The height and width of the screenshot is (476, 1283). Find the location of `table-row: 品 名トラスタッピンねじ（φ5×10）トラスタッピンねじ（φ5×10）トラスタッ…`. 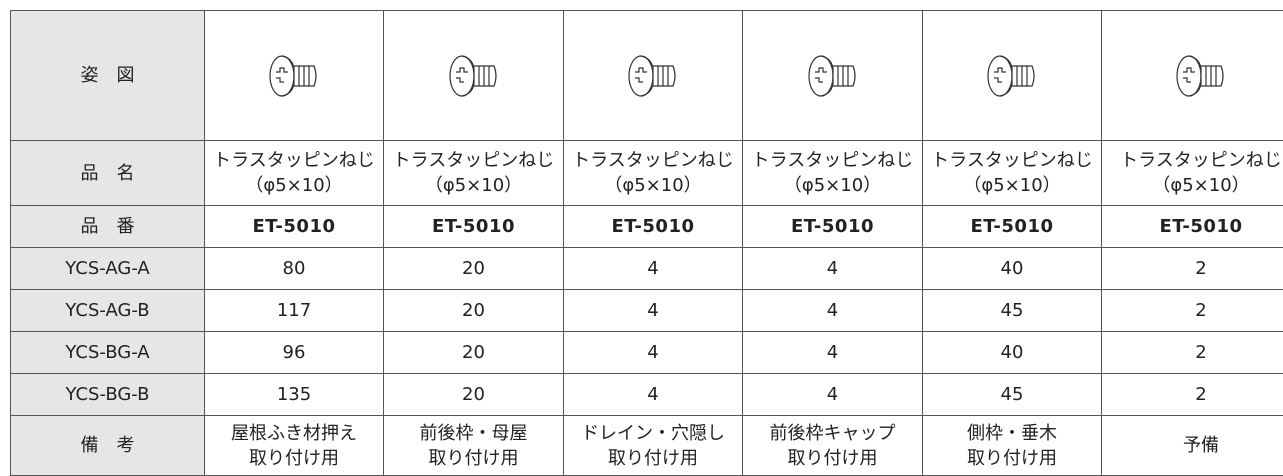

table-row: 品 名トラスタッピンねじ（φ5×10）トラスタッピンねじ（φ5×10）トラスタッ… is located at coordinates (647, 173).